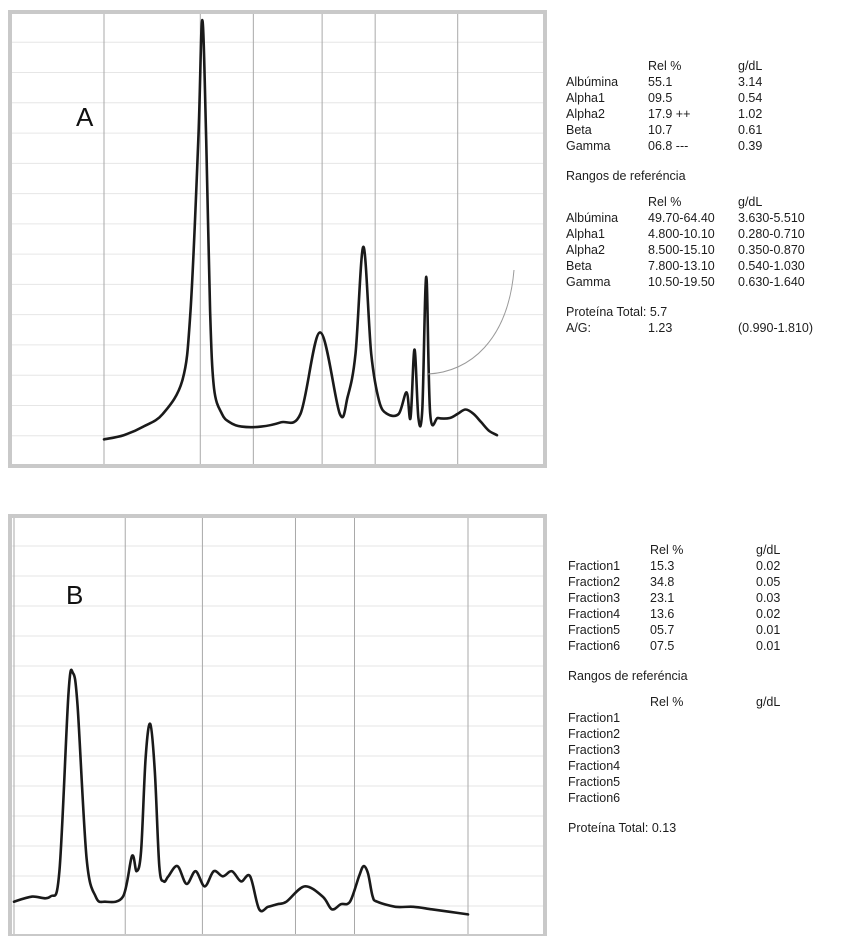  What do you see at coordinates (750, 98) in the screenshot?
I see `gdl-value: 0.54` at bounding box center [750, 98].